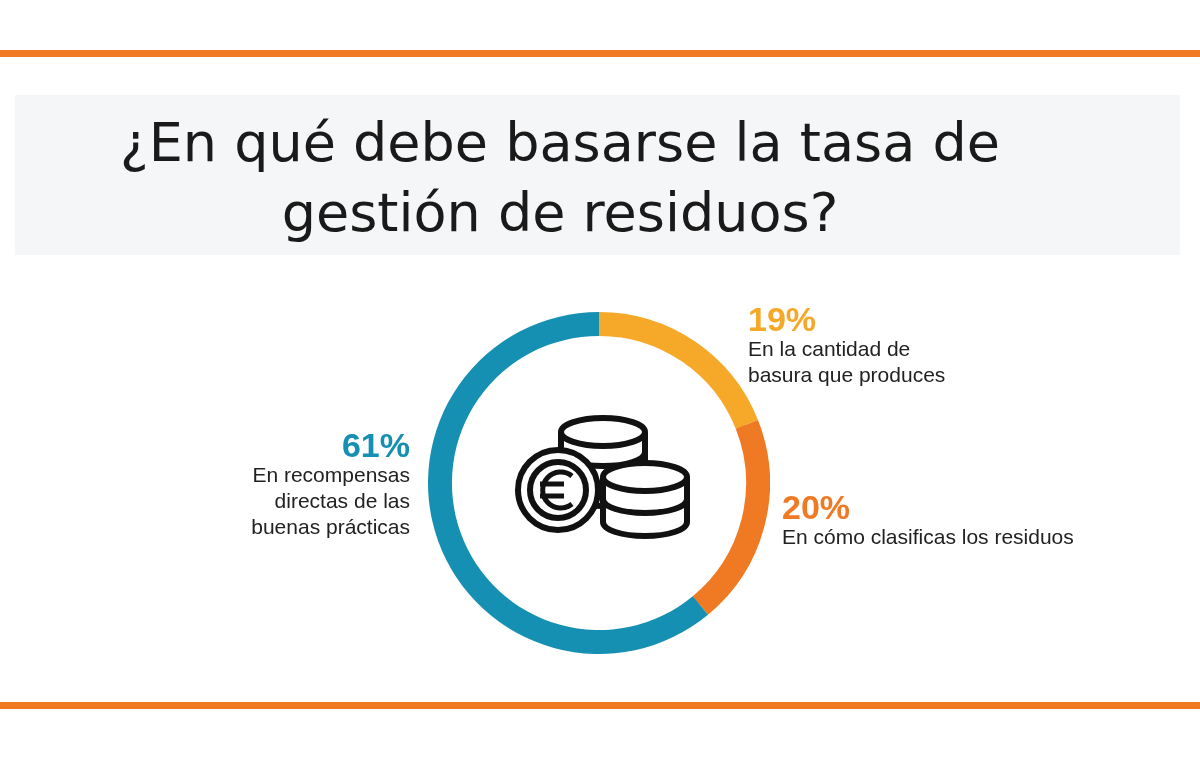 The width and height of the screenshot is (1200, 760). I want to click on data-label: 61%, so click(375, 445).